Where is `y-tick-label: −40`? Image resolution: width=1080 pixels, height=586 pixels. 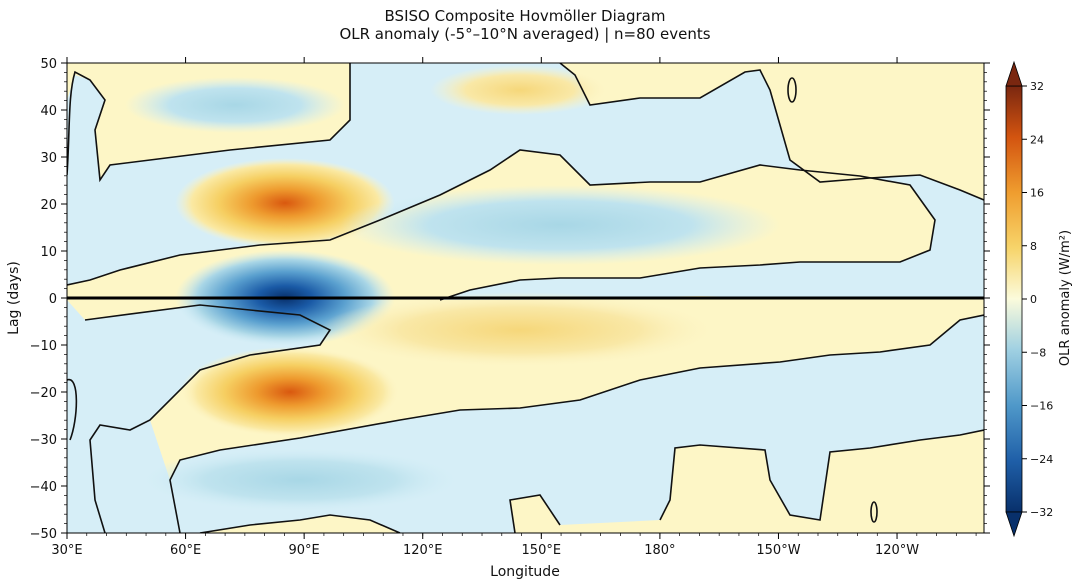 y-tick-label: −40 is located at coordinates (43, 487).